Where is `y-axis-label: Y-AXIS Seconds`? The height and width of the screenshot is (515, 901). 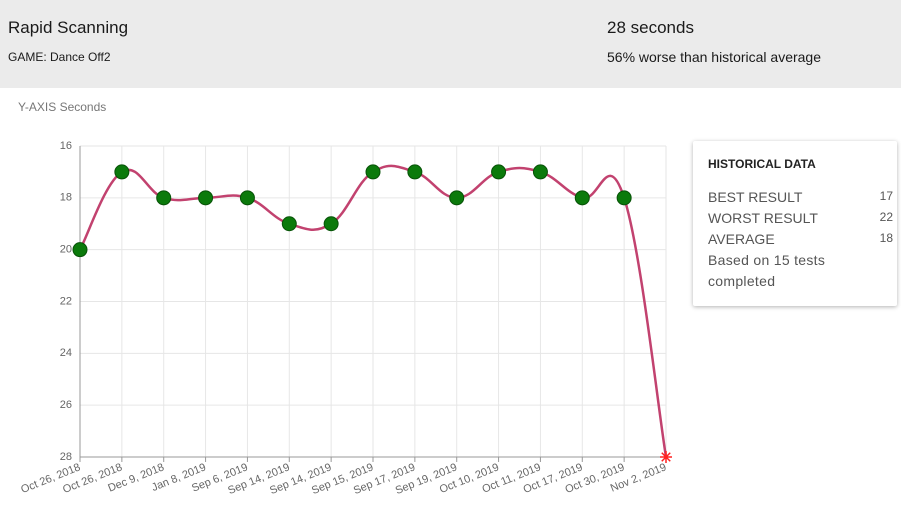
y-axis-label: Y-AXIS Seconds is located at coordinates (62, 107).